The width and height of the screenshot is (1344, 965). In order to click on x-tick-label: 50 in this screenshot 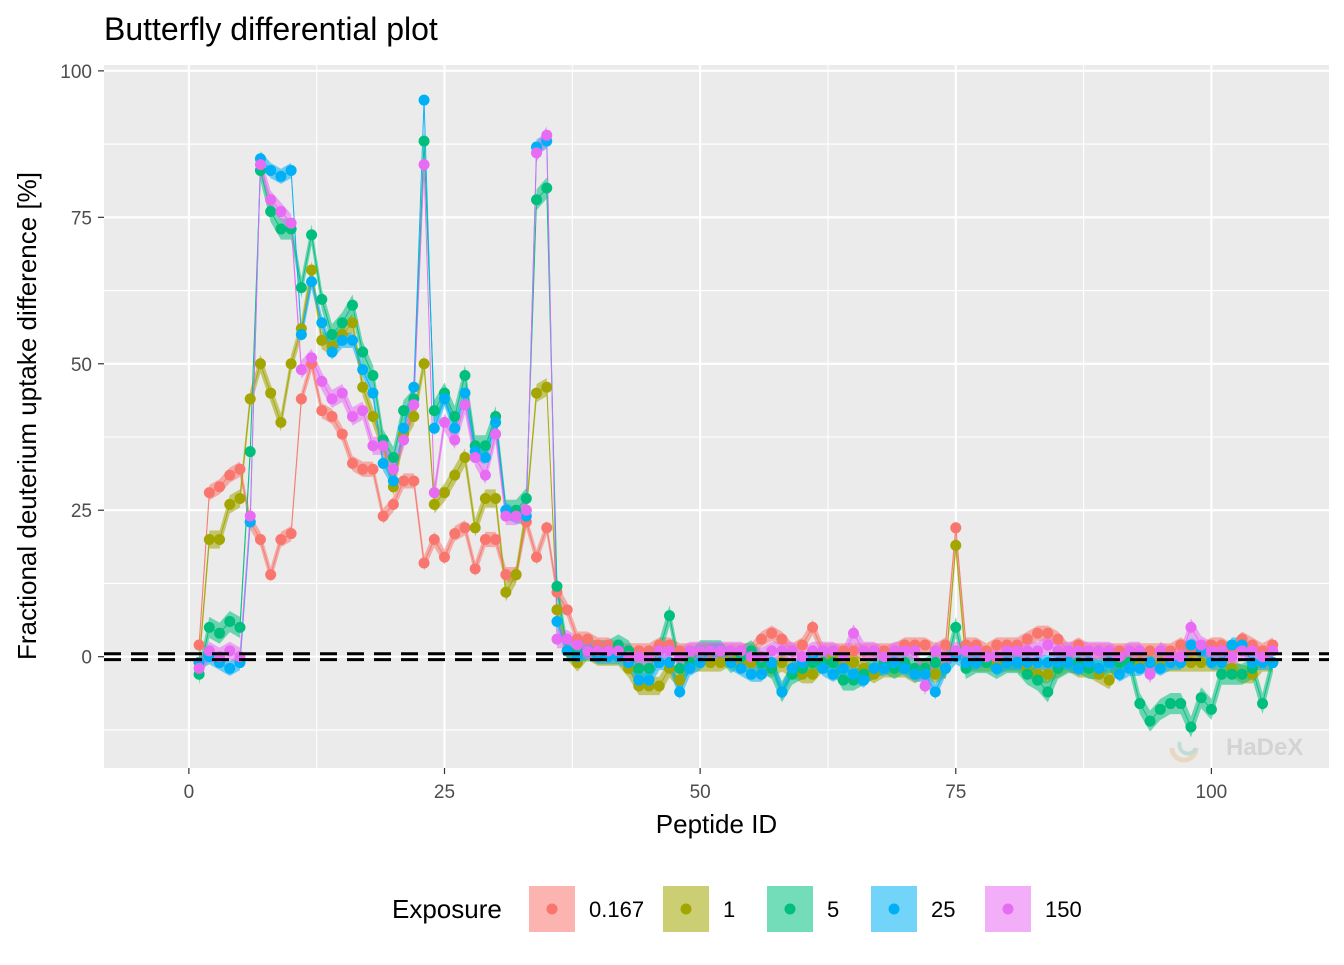, I will do `click(700, 792)`.